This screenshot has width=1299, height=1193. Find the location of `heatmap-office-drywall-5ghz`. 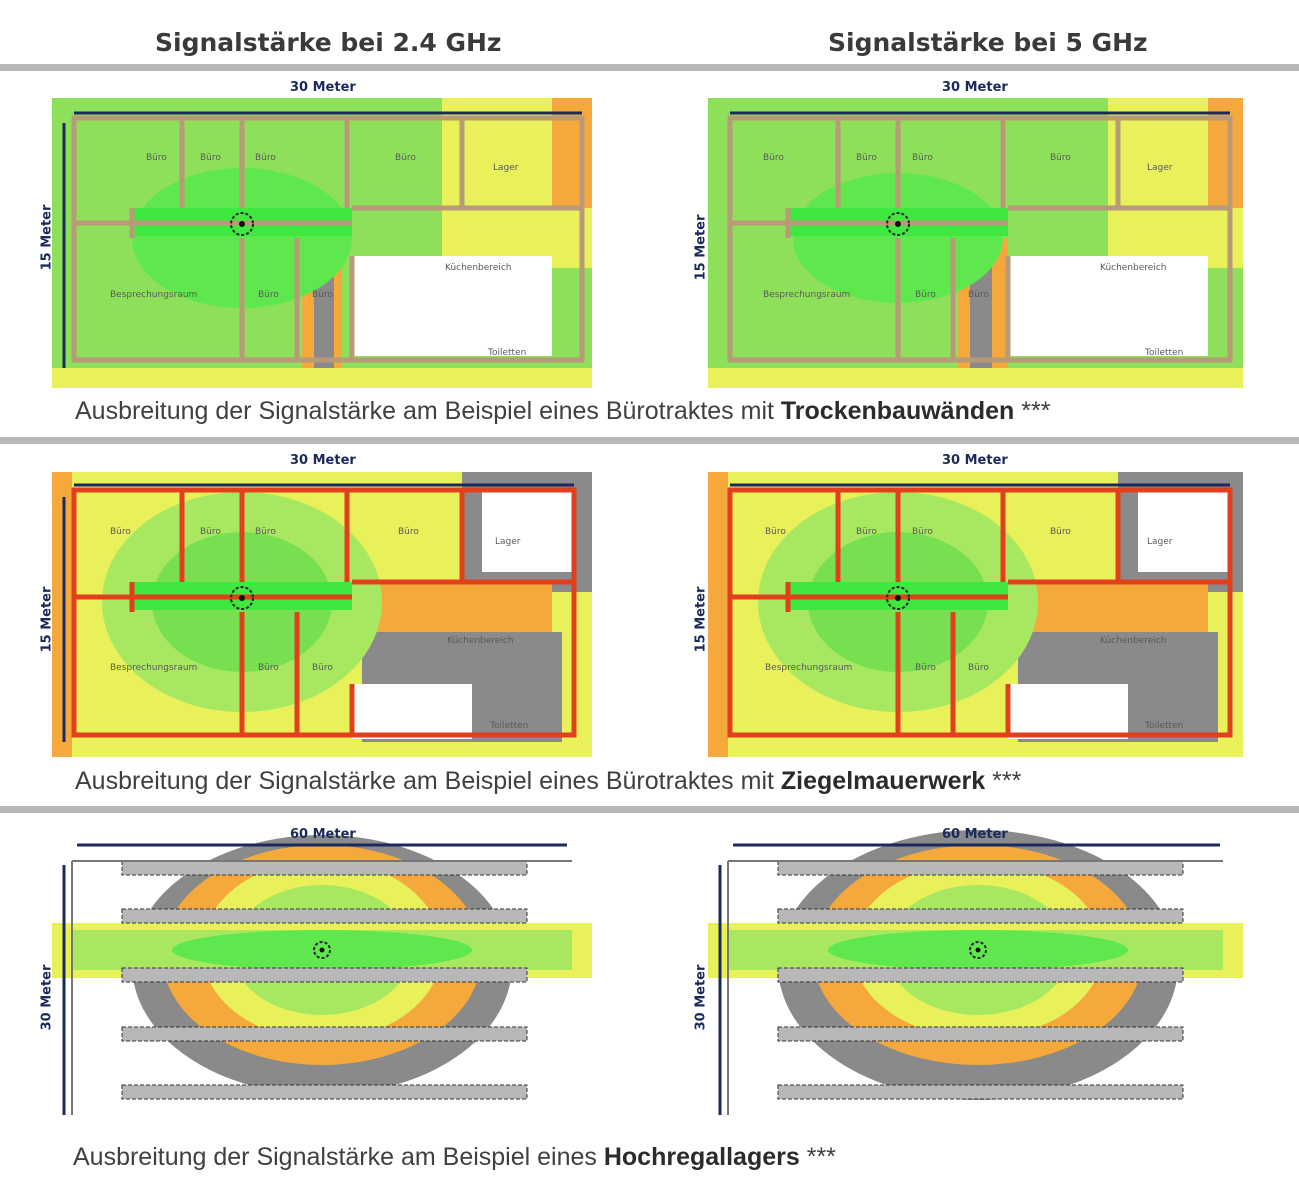

heatmap-office-drywall-5ghz is located at coordinates (975, 233).